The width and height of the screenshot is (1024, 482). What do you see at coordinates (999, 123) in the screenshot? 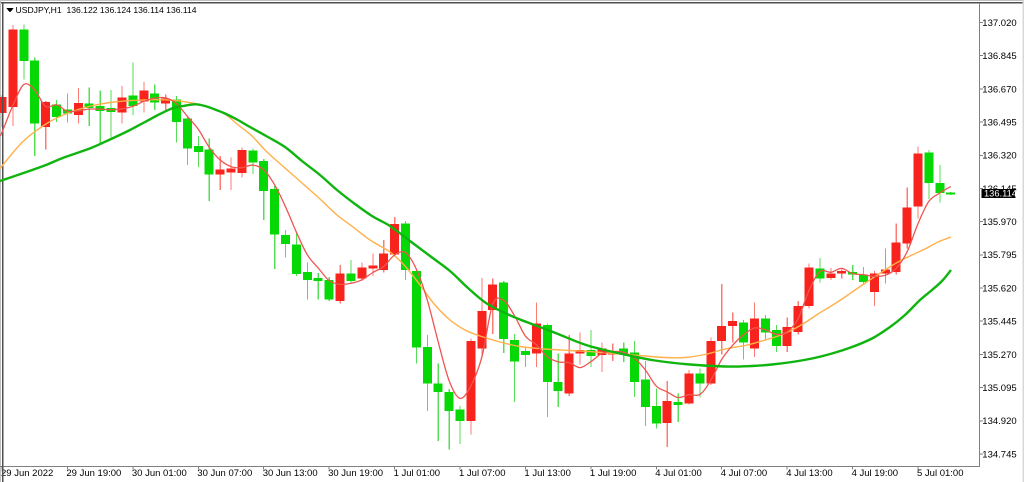
I see `svg-text: 136.495` at bounding box center [999, 123].